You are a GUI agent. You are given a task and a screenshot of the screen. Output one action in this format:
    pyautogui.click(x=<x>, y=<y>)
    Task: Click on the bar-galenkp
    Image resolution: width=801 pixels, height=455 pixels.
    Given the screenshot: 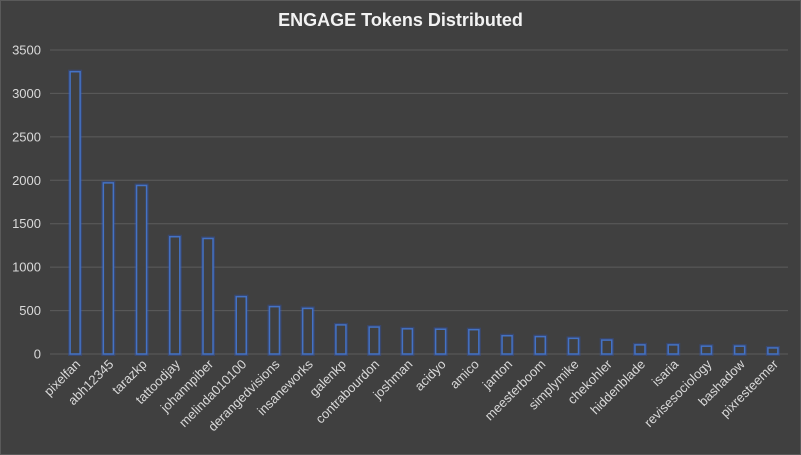 What is the action you would take?
    pyautogui.click(x=341, y=339)
    